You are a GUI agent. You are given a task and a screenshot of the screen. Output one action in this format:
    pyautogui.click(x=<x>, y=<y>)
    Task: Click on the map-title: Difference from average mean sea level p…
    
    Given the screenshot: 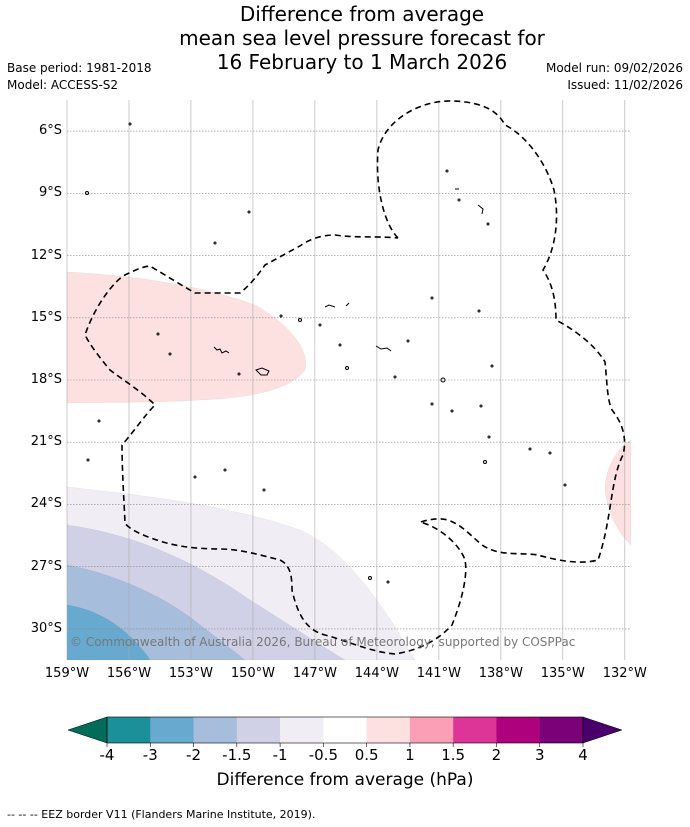 What is the action you would take?
    pyautogui.click(x=345, y=38)
    